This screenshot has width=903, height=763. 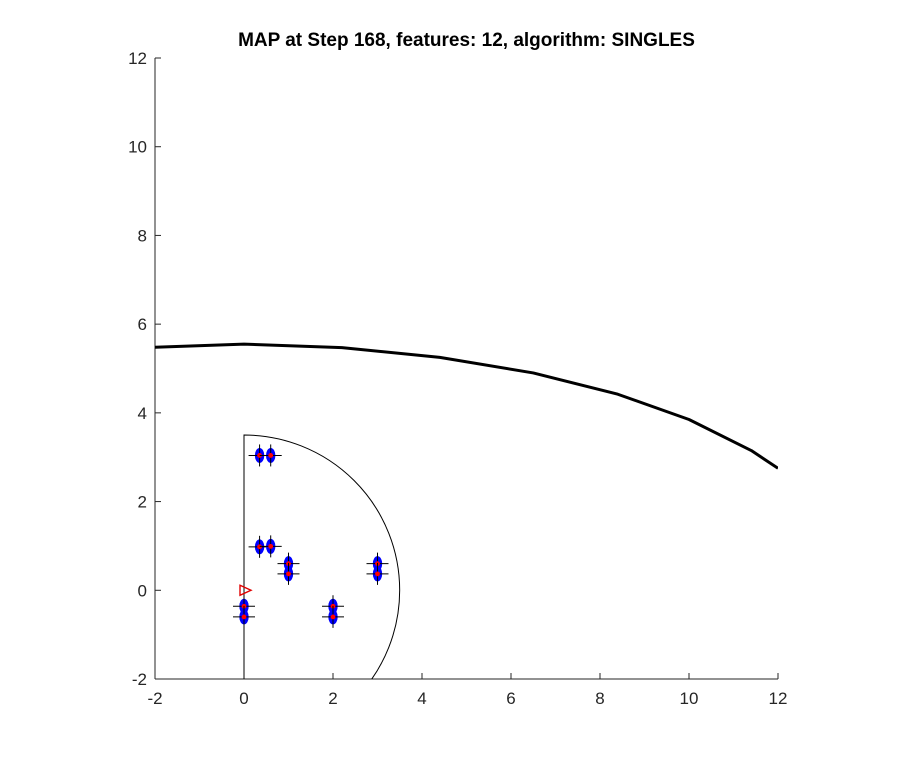 I want to click on x-tick-label: 12, so click(x=778, y=698).